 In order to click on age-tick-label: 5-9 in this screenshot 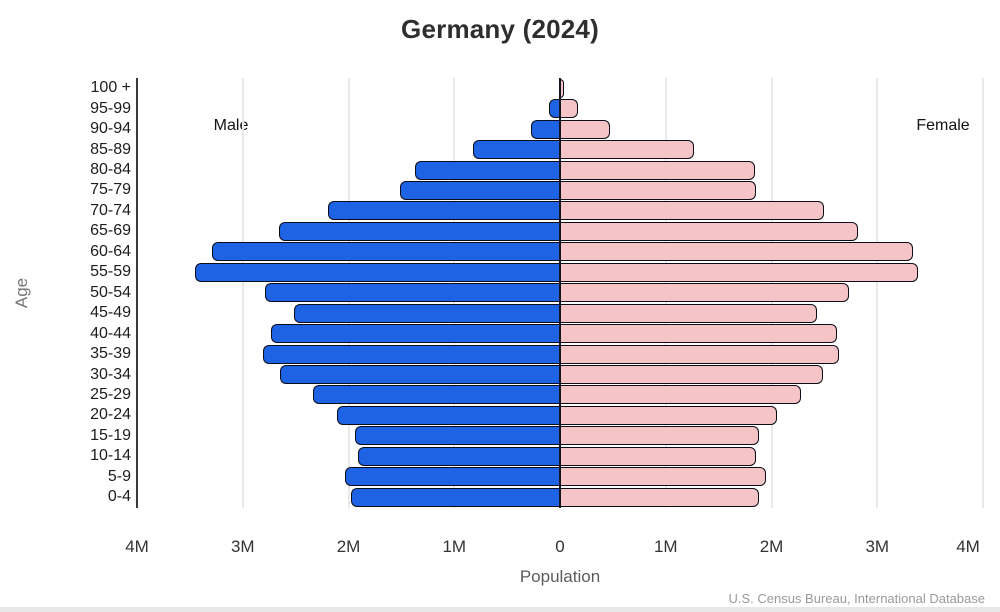, I will do `click(119, 476)`.